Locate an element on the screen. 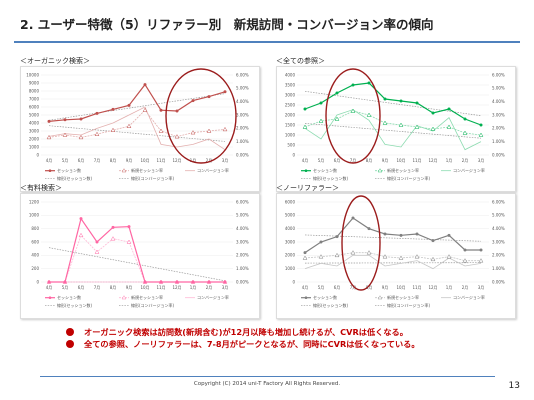  y-tick-right: 6.00% is located at coordinates (242, 201).